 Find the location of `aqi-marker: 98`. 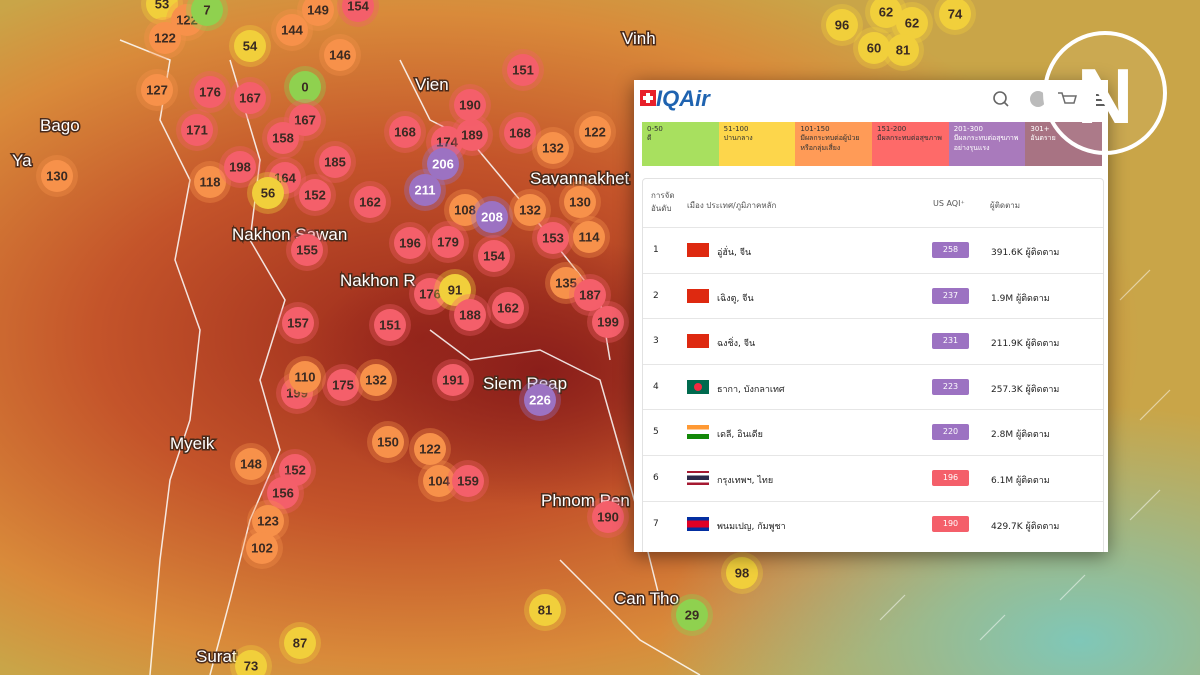

aqi-marker: 98 is located at coordinates (742, 573).